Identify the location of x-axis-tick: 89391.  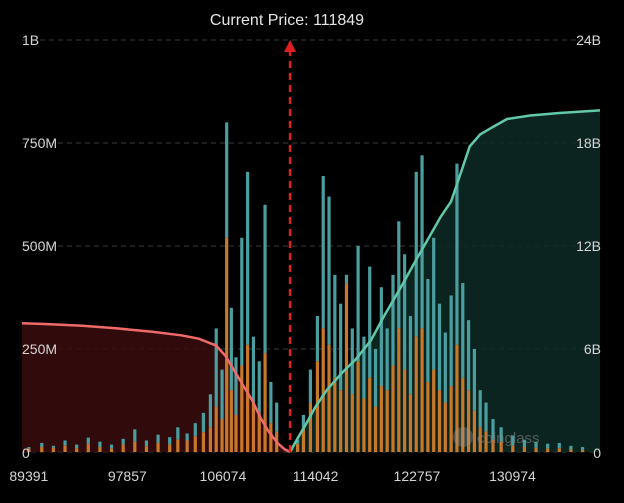
(28, 476).